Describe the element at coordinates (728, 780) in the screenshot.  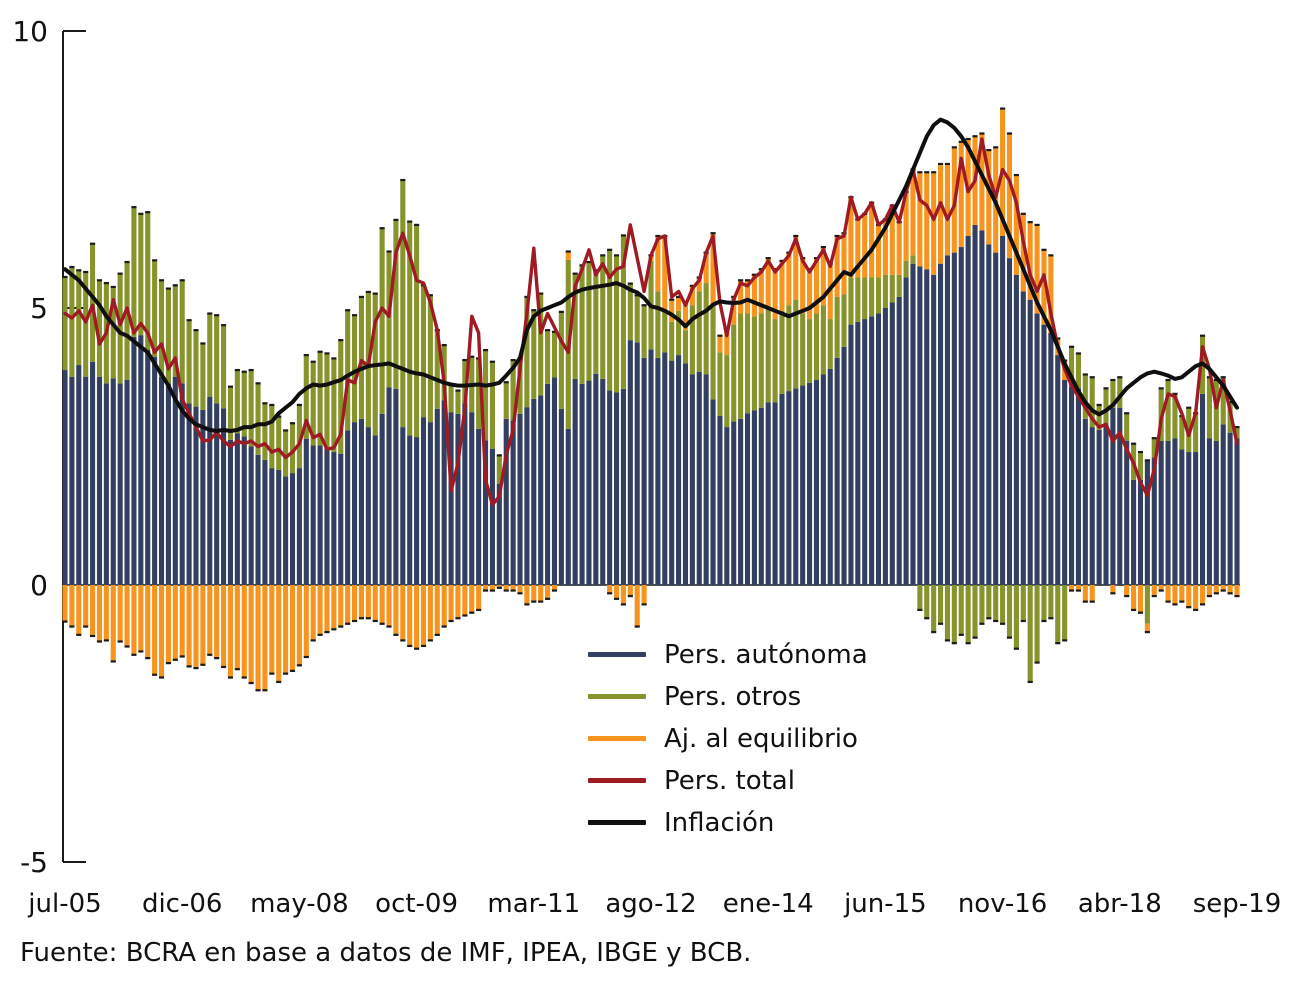
I see `legend-item-4: Pers. total` at that location.